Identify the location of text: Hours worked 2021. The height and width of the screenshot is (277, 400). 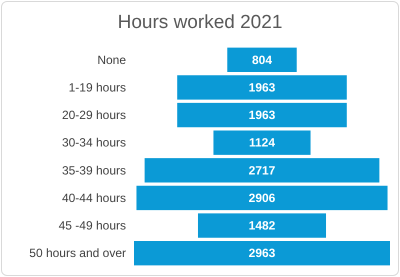
(200, 22).